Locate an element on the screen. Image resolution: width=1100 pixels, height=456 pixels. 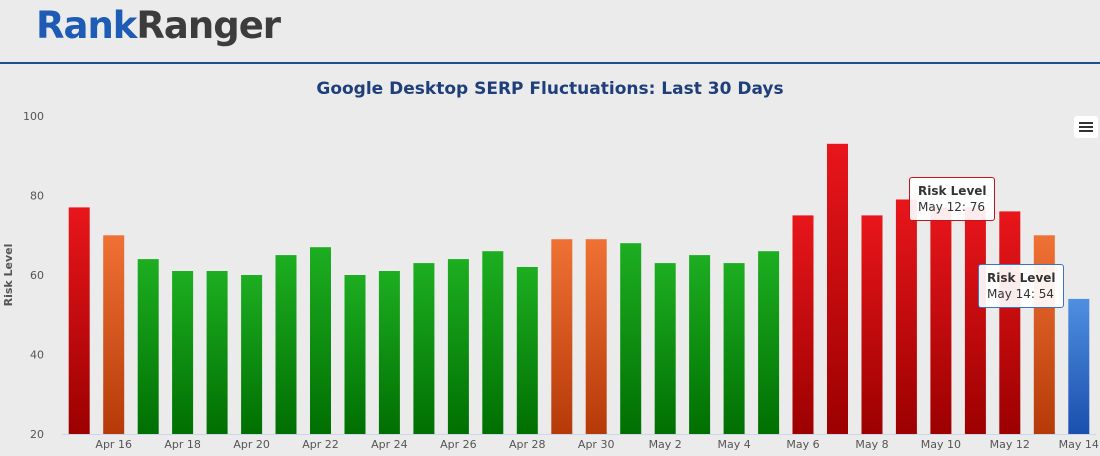
x-tick-label: Apr 20 is located at coordinates (251, 444).